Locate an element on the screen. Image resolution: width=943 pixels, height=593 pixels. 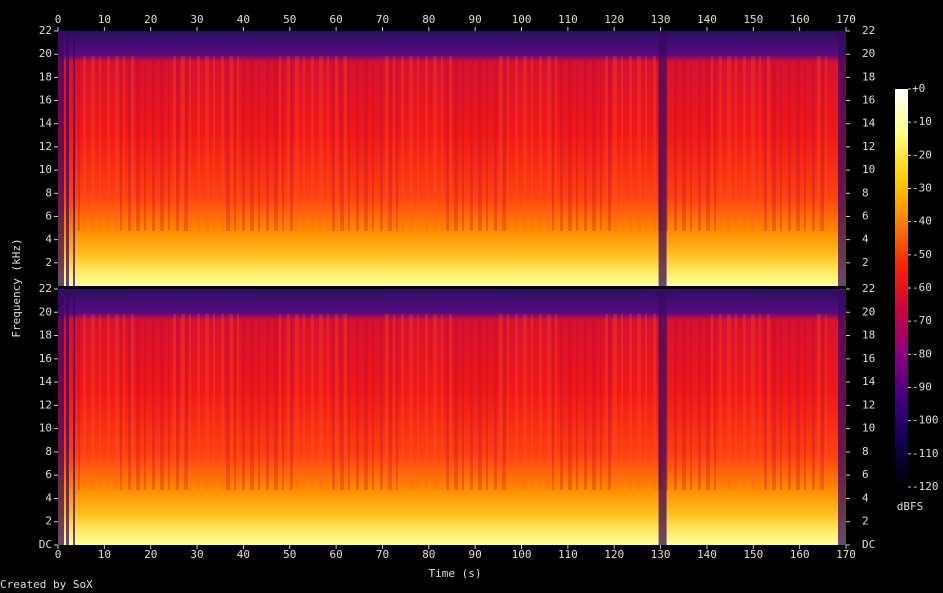
x-tick-label: 10 is located at coordinates (104, 554).